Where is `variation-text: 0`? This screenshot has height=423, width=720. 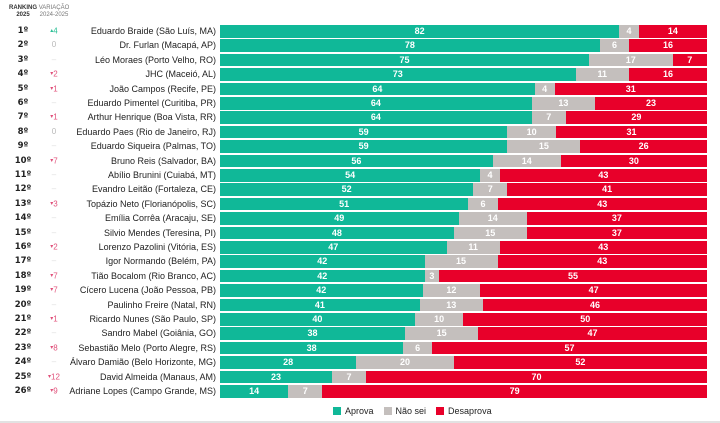 variation-text: 0 is located at coordinates (54, 45).